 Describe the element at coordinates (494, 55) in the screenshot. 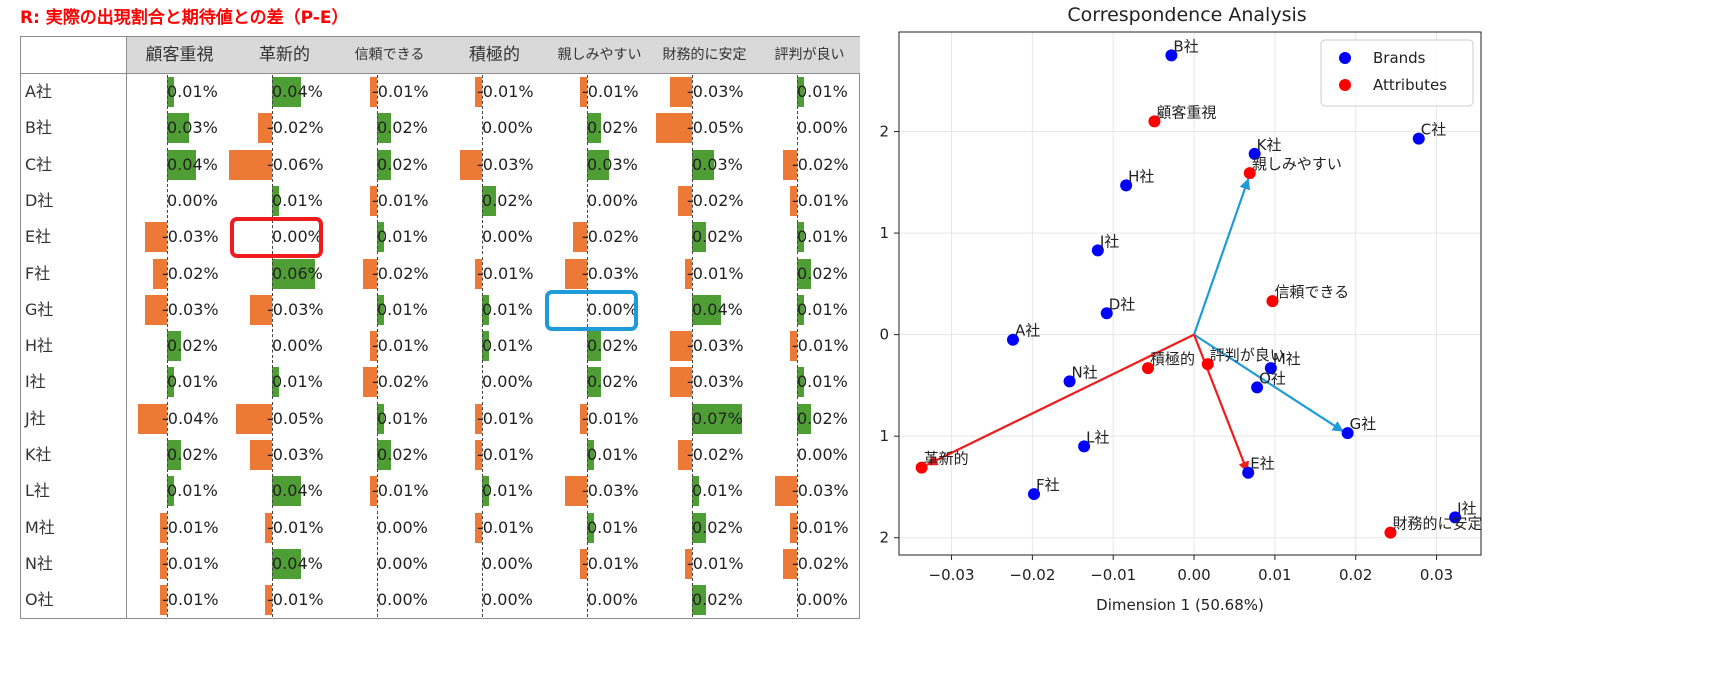

I see `column-header: 積極的` at that location.